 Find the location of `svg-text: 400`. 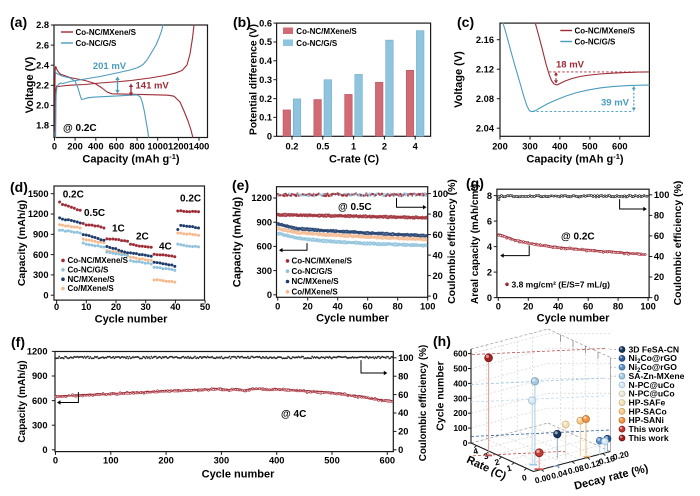

svg-text: 400 is located at coordinates (277, 461).